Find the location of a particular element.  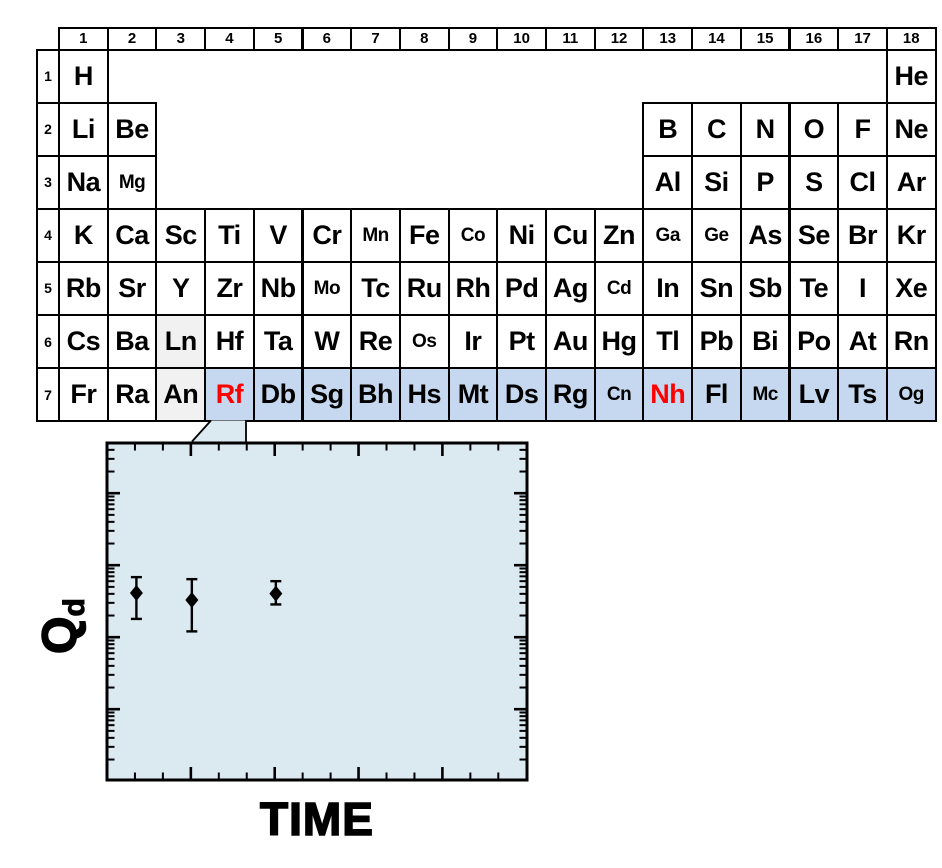

element-symbol-Ne: Ne is located at coordinates (911, 128).